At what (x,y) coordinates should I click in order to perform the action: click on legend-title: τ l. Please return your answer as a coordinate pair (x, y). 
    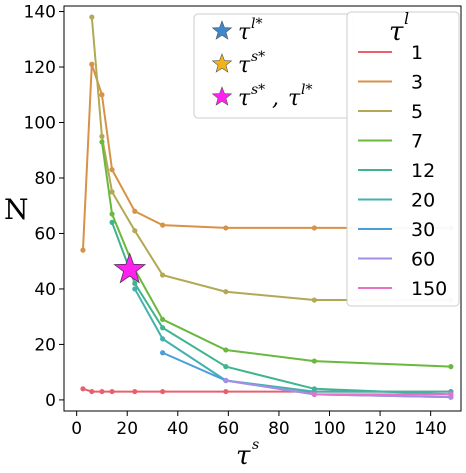
    Looking at the image, I should click on (399, 28).